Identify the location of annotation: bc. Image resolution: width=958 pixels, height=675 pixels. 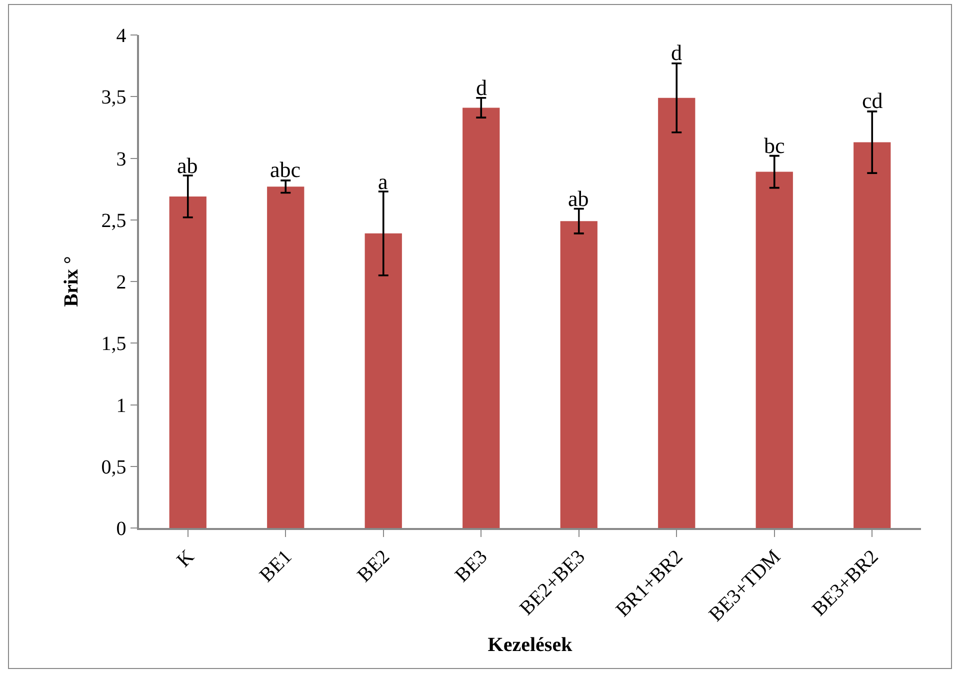
(774, 145).